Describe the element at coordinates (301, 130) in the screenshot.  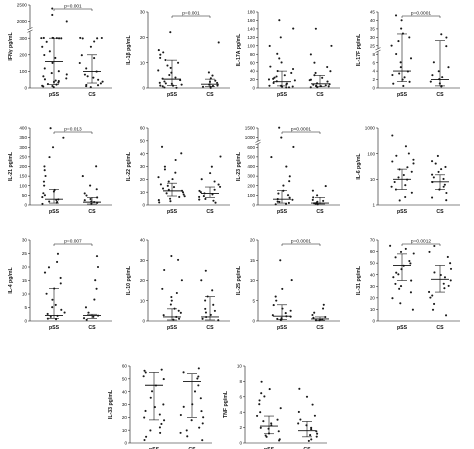
I see `p-value-label: p<0.0001` at that location.